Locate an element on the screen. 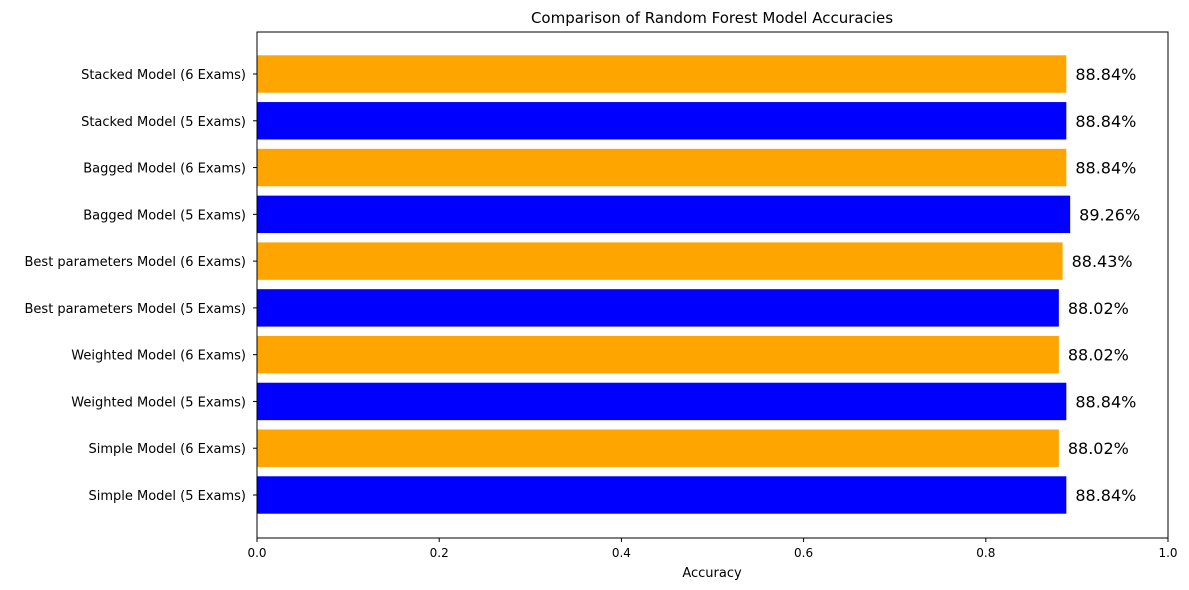 The height and width of the screenshot is (590, 1189). bar-value-label: 89.26% is located at coordinates (1109, 214).